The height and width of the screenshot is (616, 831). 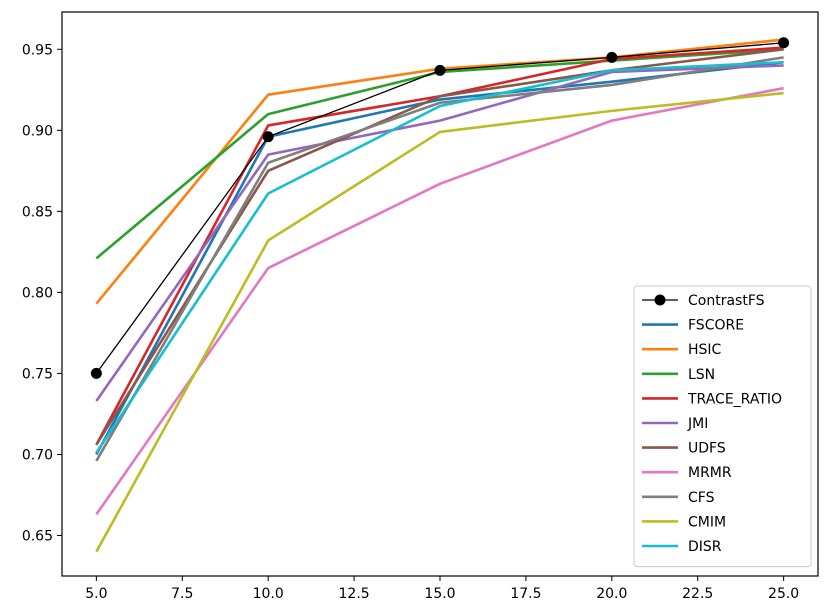 I want to click on x-tick-label: 22.5, so click(x=697, y=594).